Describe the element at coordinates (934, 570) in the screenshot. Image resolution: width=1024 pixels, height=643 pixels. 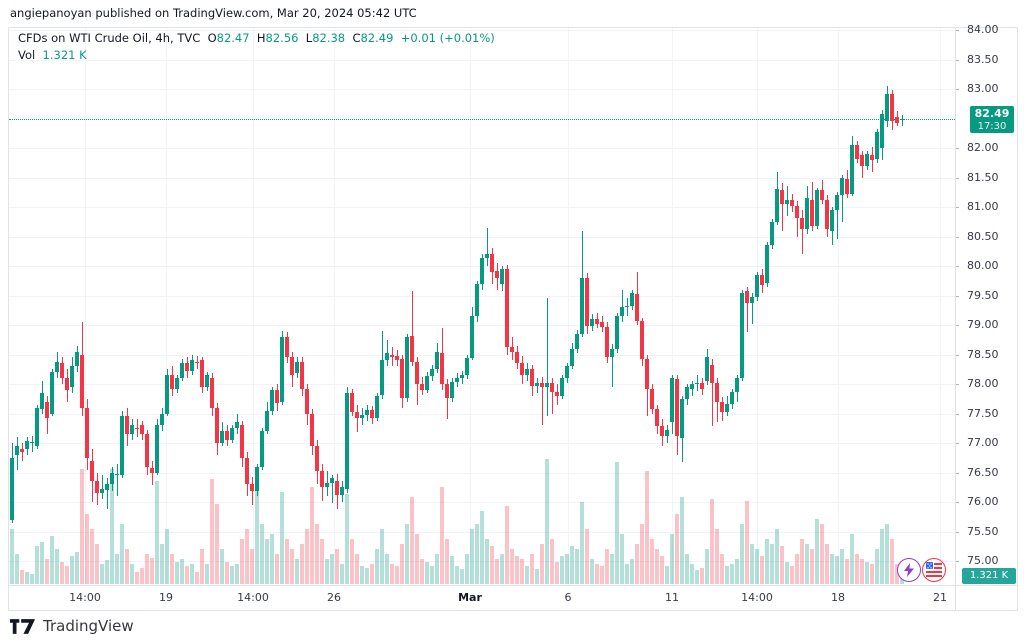
I see `flag-idea-icon` at that location.